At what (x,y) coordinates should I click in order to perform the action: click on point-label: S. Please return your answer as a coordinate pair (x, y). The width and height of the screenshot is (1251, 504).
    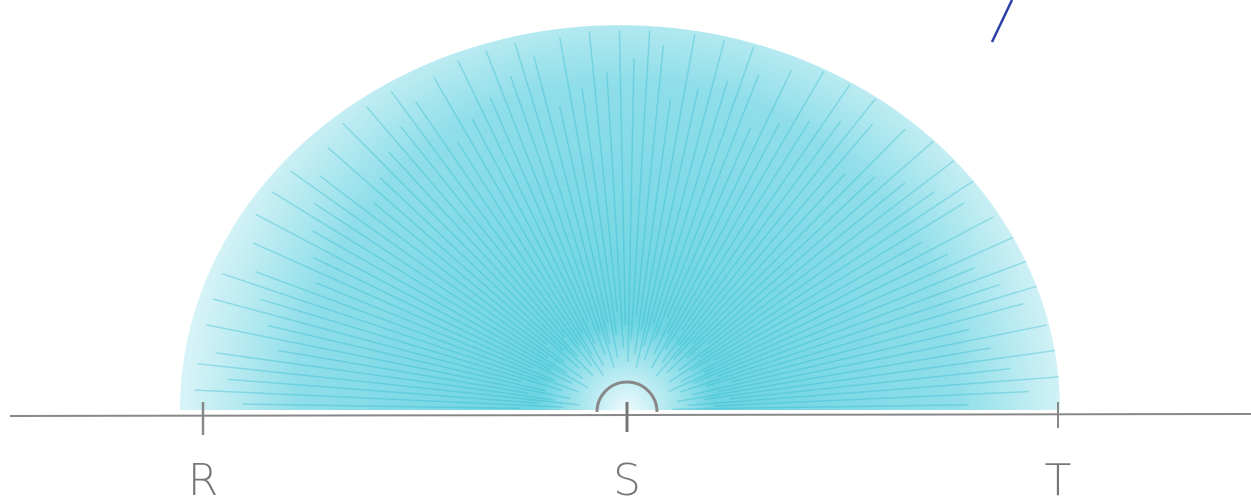
    Looking at the image, I should click on (627, 479).